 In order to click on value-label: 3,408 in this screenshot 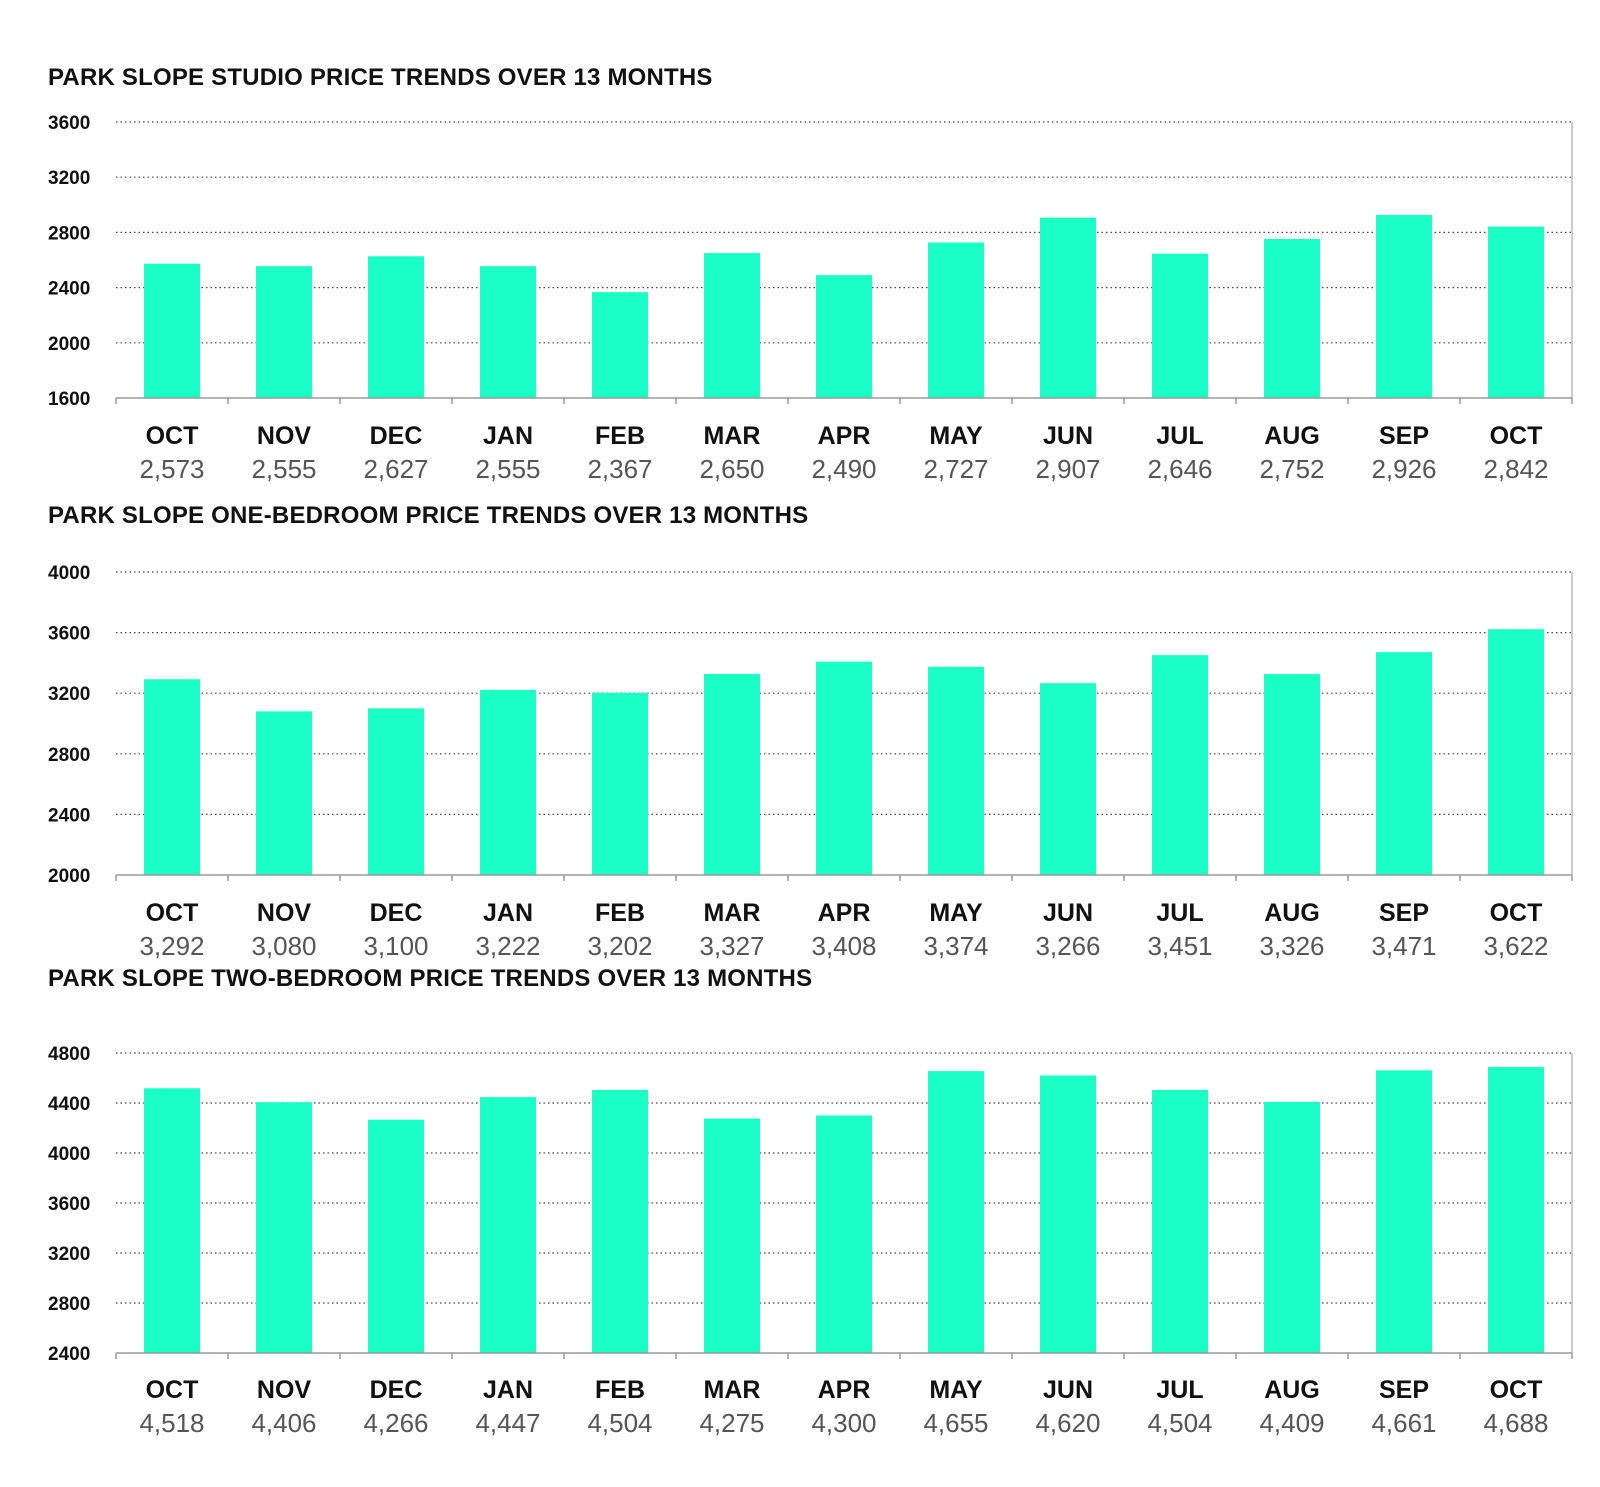, I will do `click(843, 946)`.